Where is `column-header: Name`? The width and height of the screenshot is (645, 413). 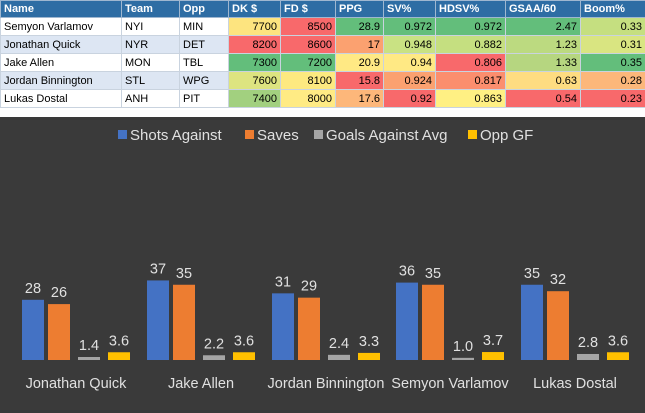 column-header: Name is located at coordinates (61, 9).